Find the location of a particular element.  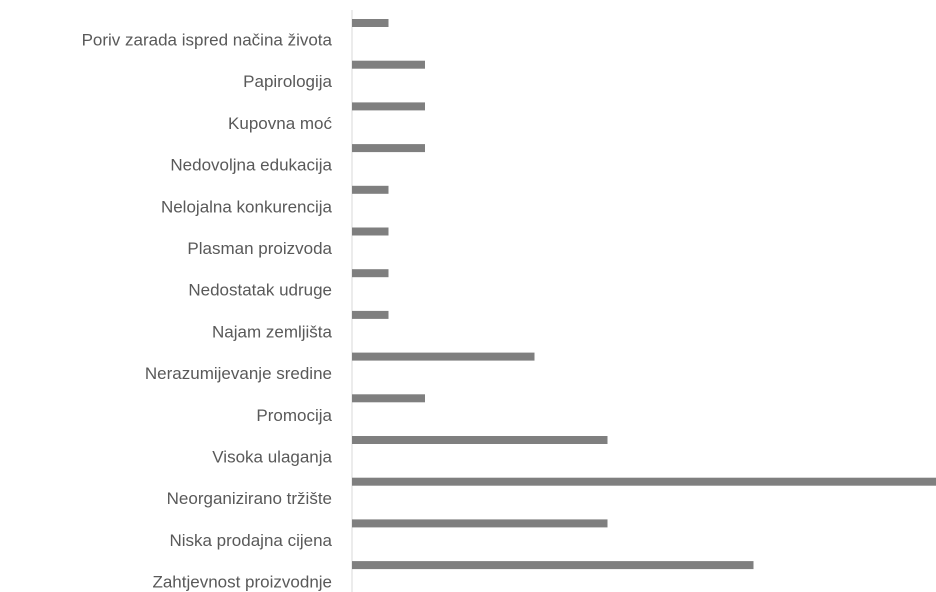

y-tick-label: Promocija is located at coordinates (294, 415).